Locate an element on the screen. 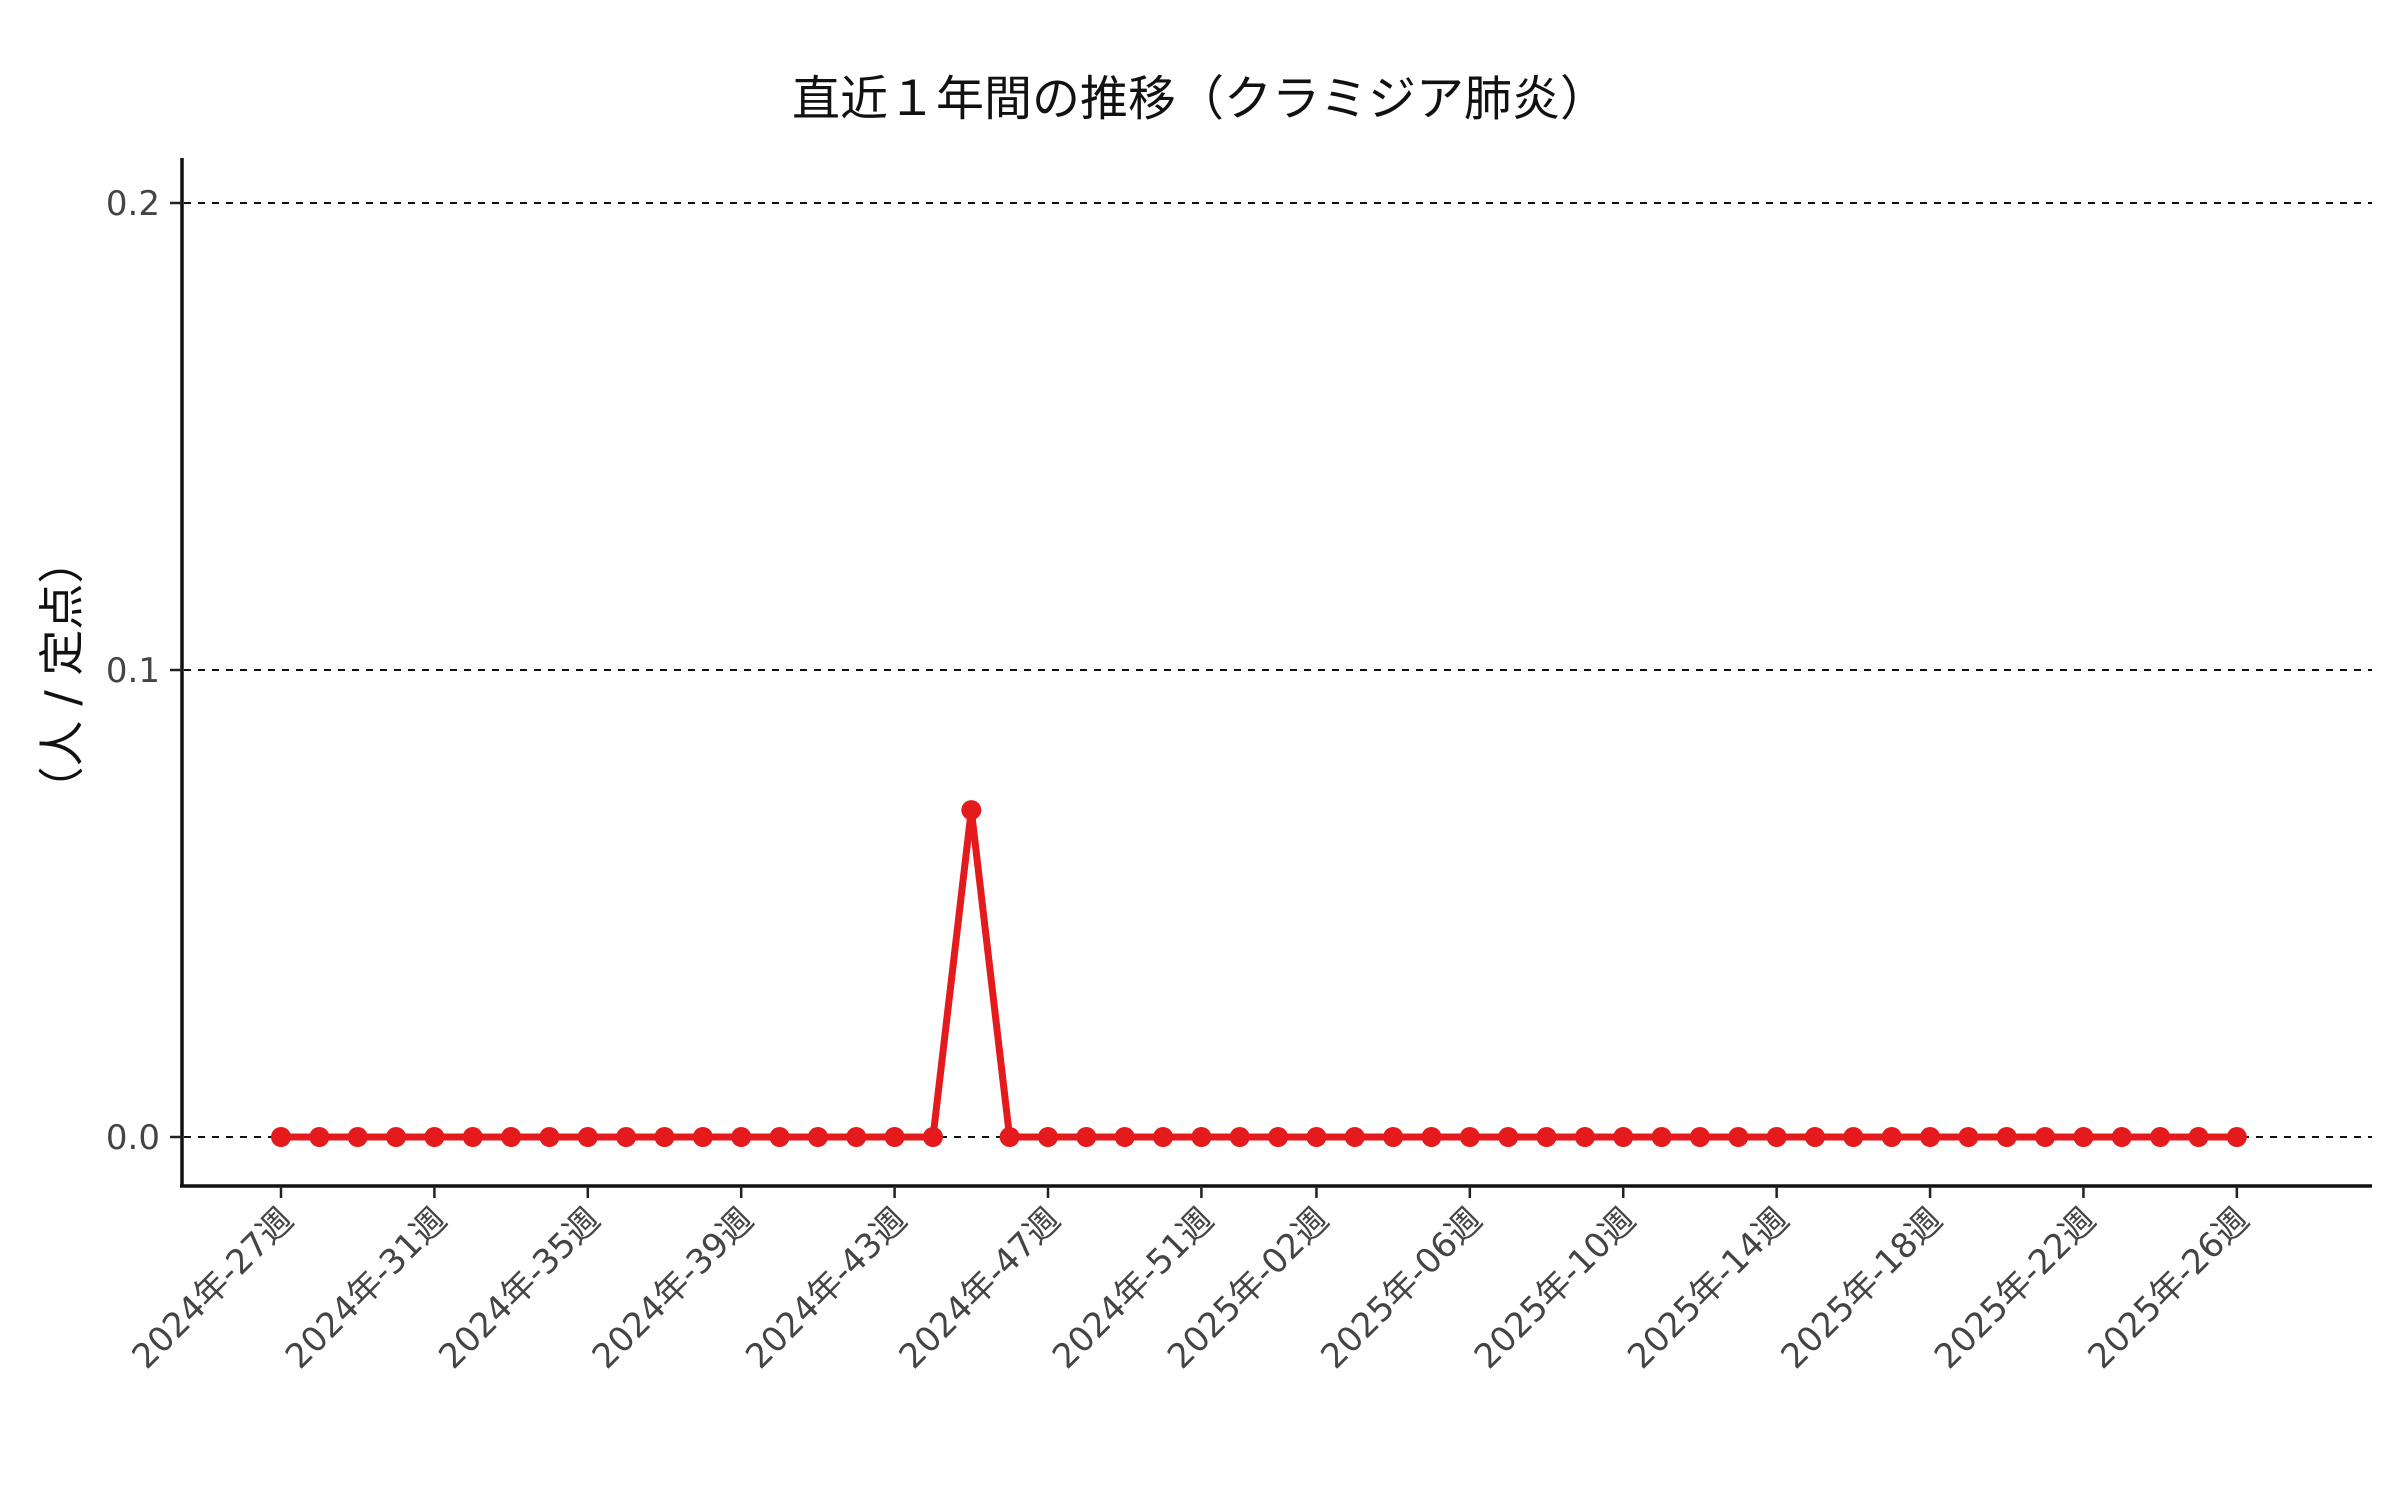 This screenshot has width=2400, height=1500. y-axis-label: （人 / 定点） is located at coordinates (62, 675).